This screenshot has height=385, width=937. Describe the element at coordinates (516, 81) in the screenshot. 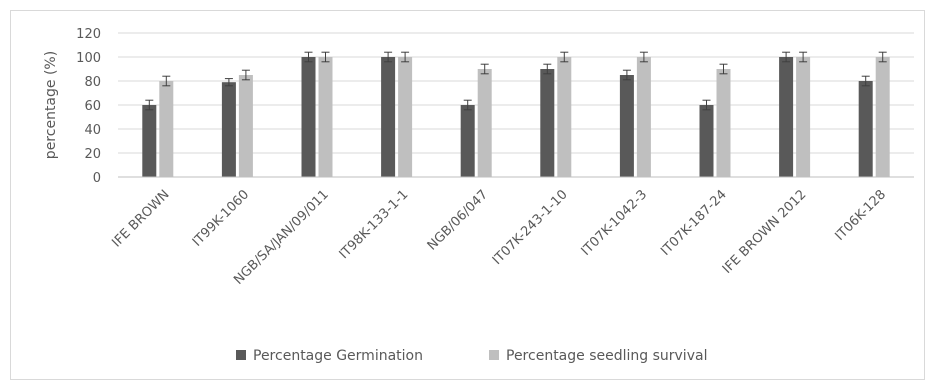

I see `error-bars` at that location.